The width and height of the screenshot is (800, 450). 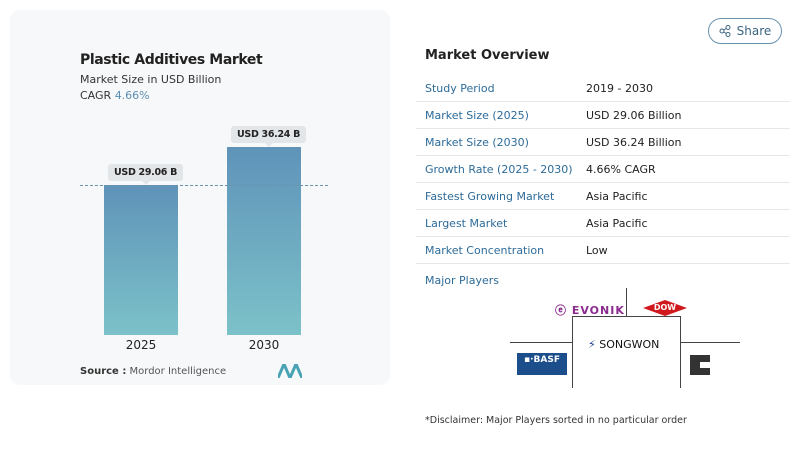 I want to click on share-label: Share, so click(x=754, y=31).